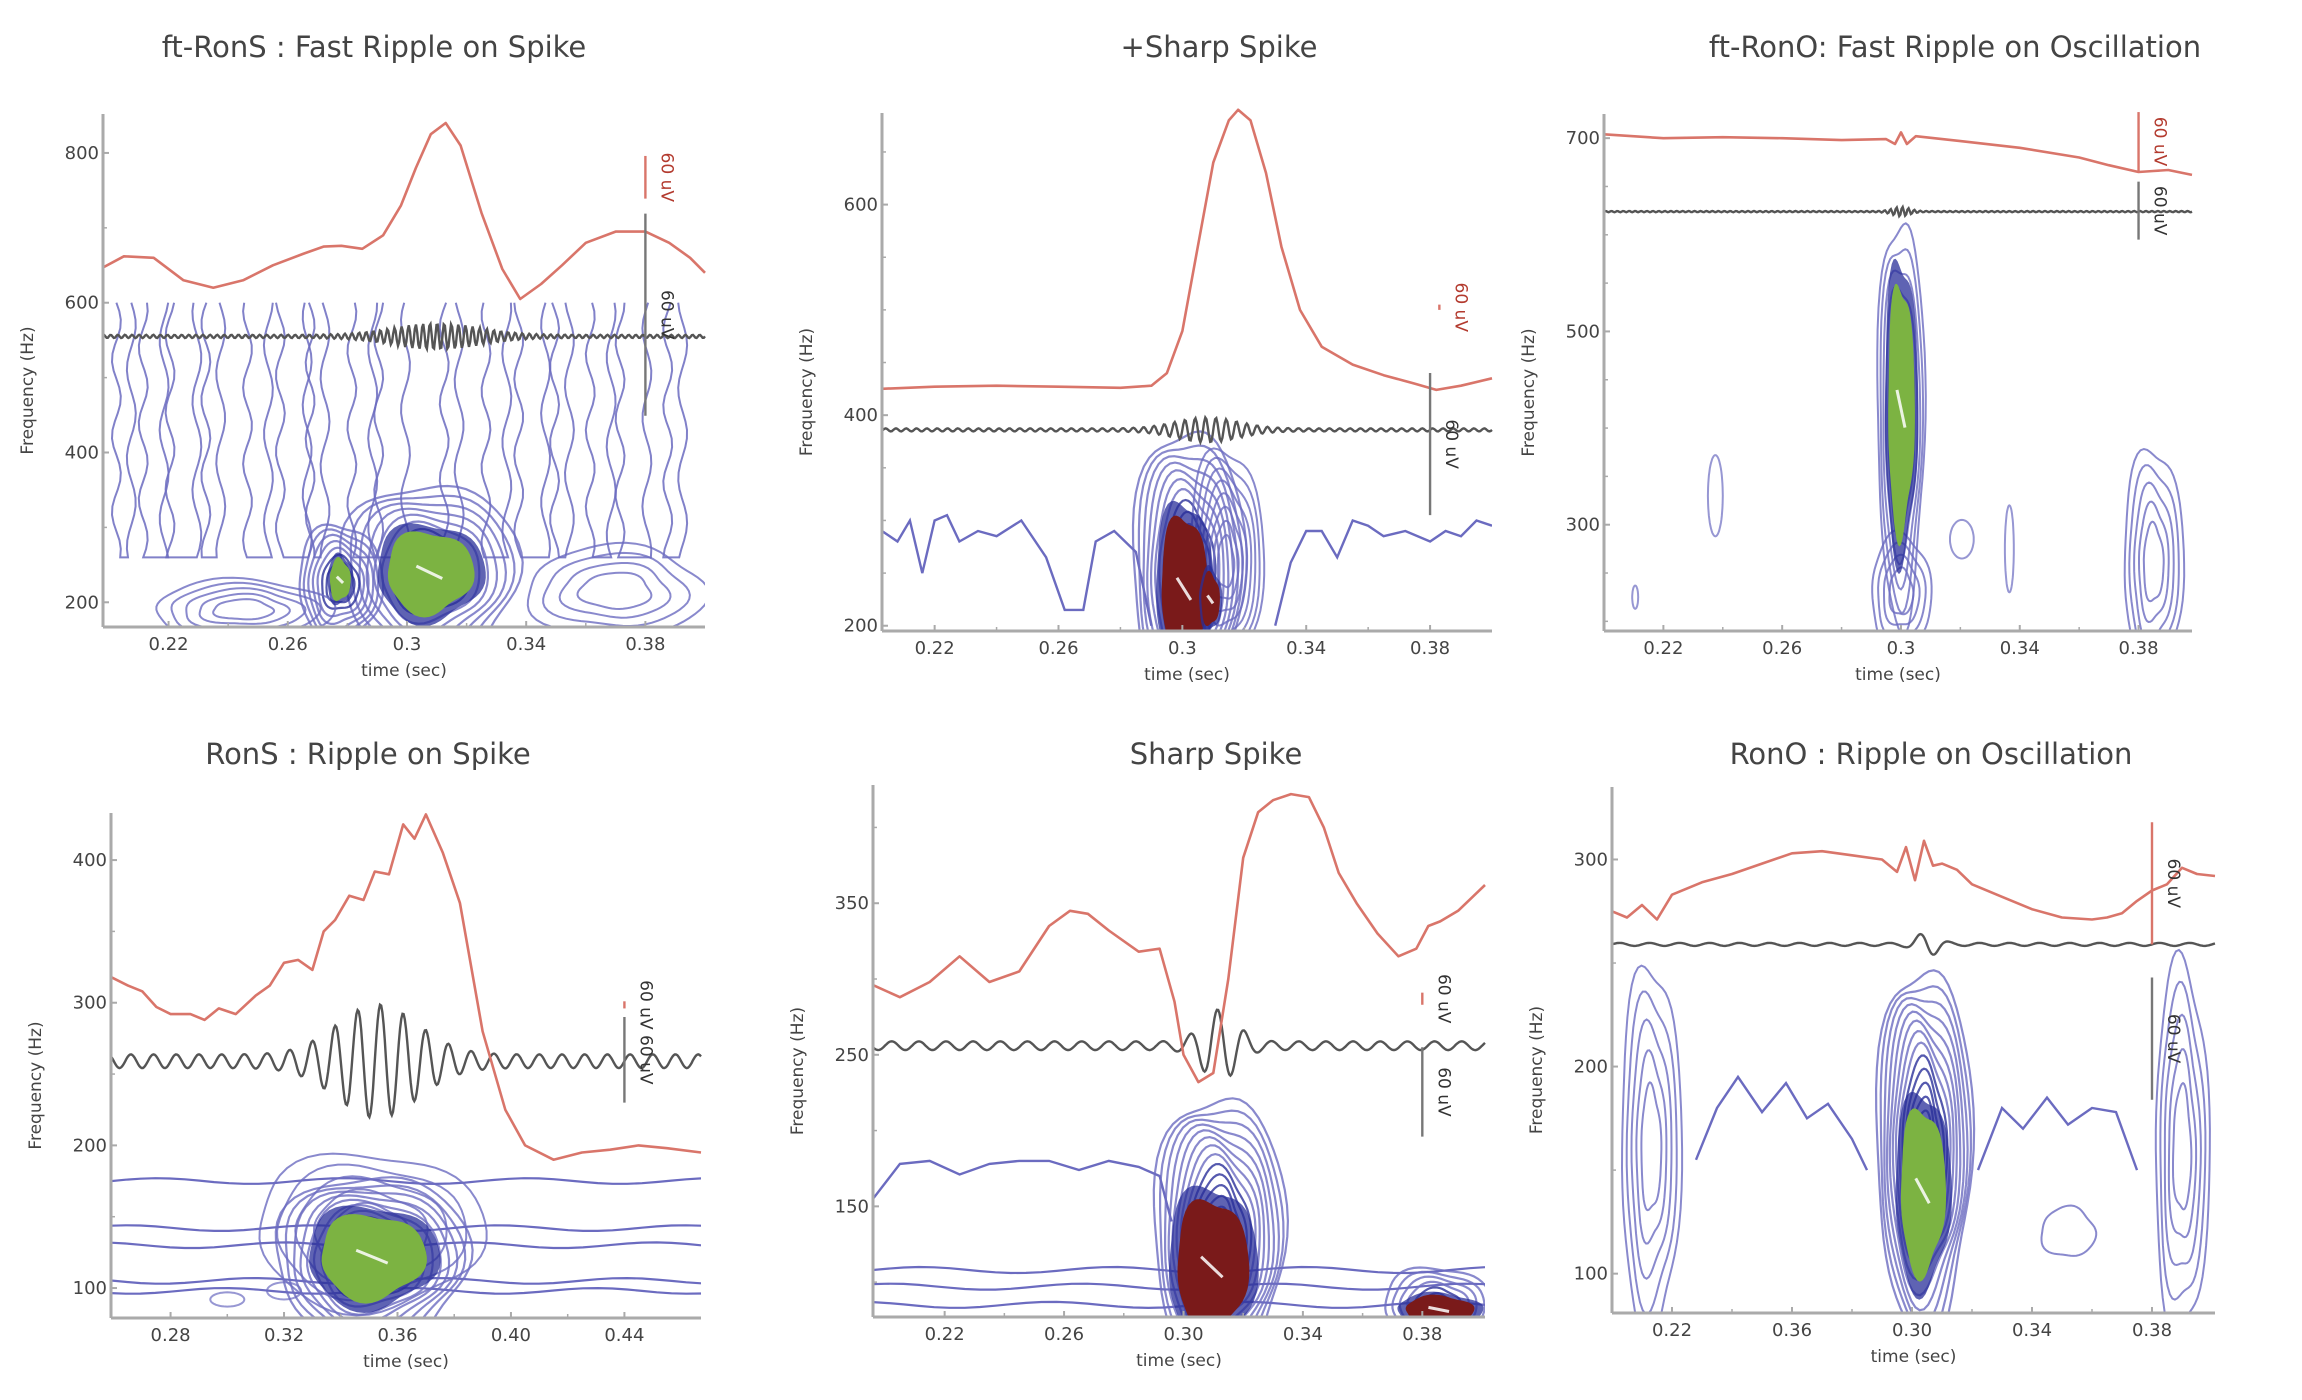  I want to click on y-tick-label: 200, so click(1591, 1067).